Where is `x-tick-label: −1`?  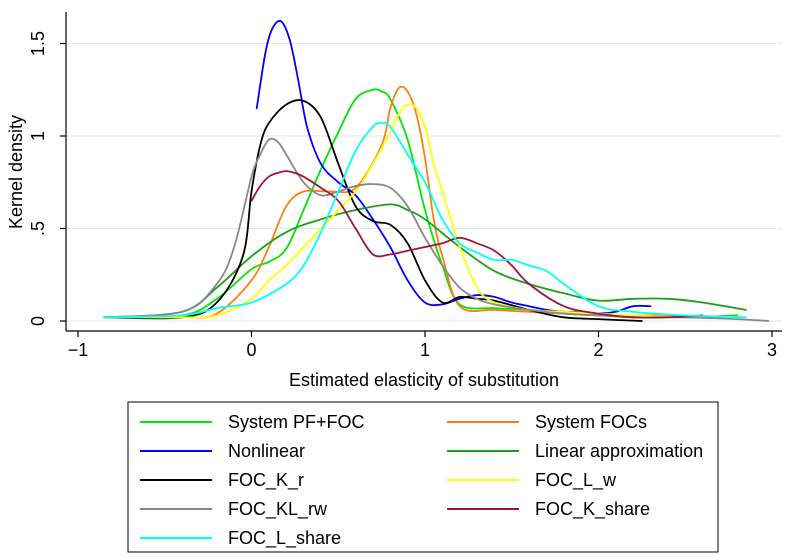
x-tick-label: −1 is located at coordinates (78, 350).